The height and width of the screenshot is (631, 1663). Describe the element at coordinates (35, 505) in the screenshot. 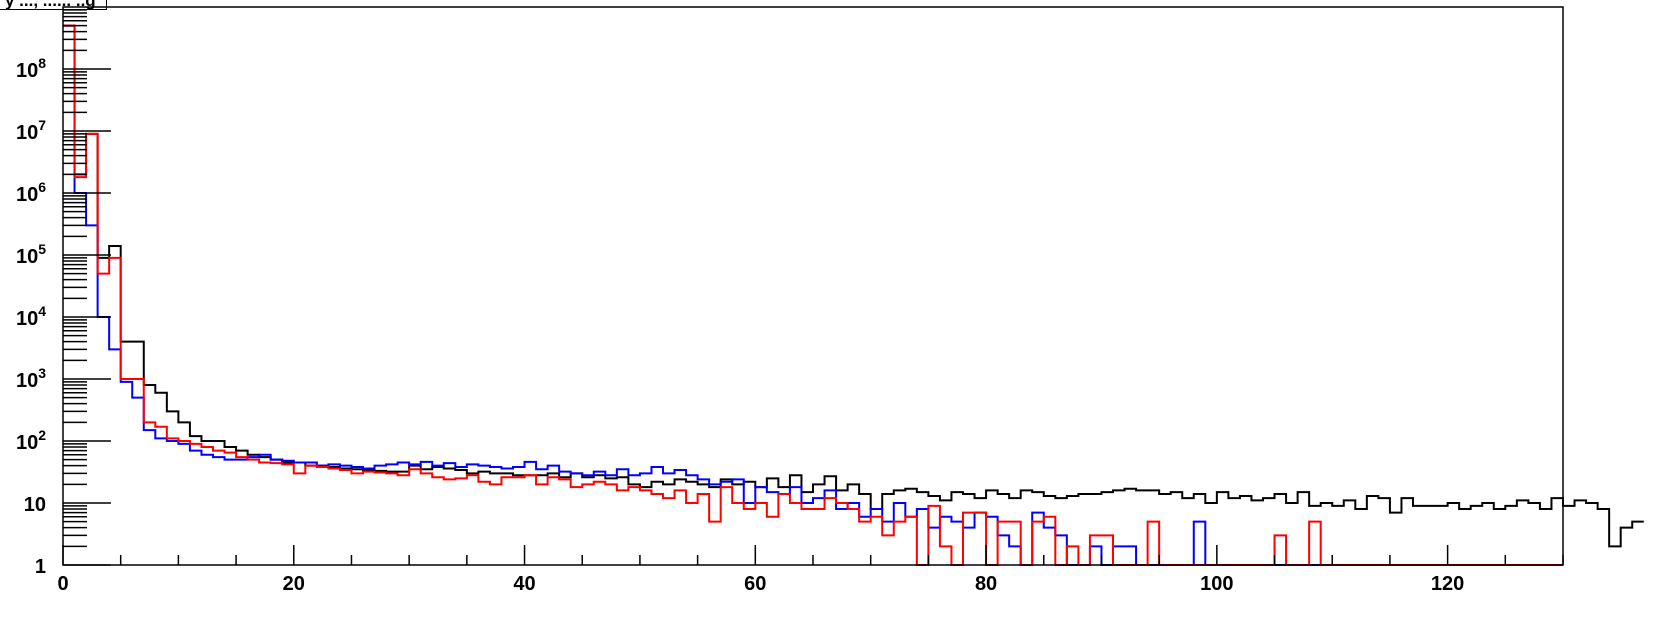

I see `y-tick-label: 10` at that location.